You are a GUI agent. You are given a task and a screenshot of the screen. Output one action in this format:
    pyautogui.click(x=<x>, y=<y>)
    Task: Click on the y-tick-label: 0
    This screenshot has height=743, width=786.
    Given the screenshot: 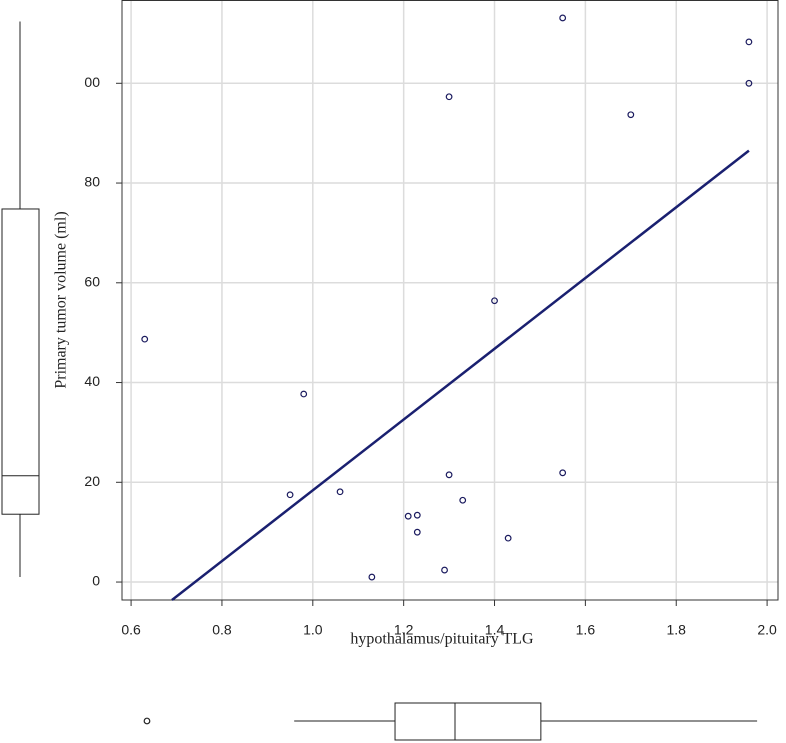 What is the action you would take?
    pyautogui.click(x=96, y=581)
    